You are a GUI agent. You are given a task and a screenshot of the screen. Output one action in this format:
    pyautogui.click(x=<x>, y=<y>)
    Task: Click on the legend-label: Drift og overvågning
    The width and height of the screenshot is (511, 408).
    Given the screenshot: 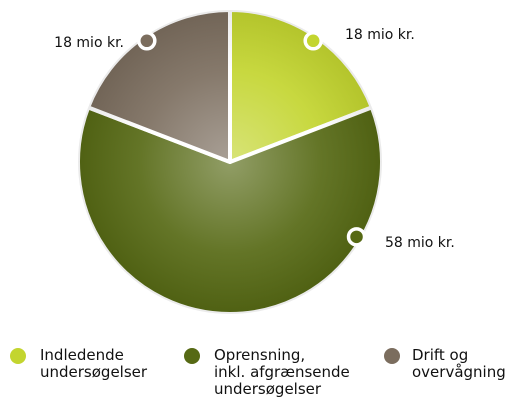 What is the action you would take?
    pyautogui.click(x=459, y=363)
    